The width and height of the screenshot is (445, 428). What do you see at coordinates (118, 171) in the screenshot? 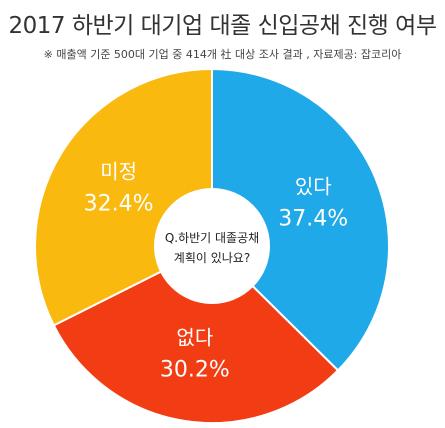
I see `slice-label: 미정` at bounding box center [118, 171].